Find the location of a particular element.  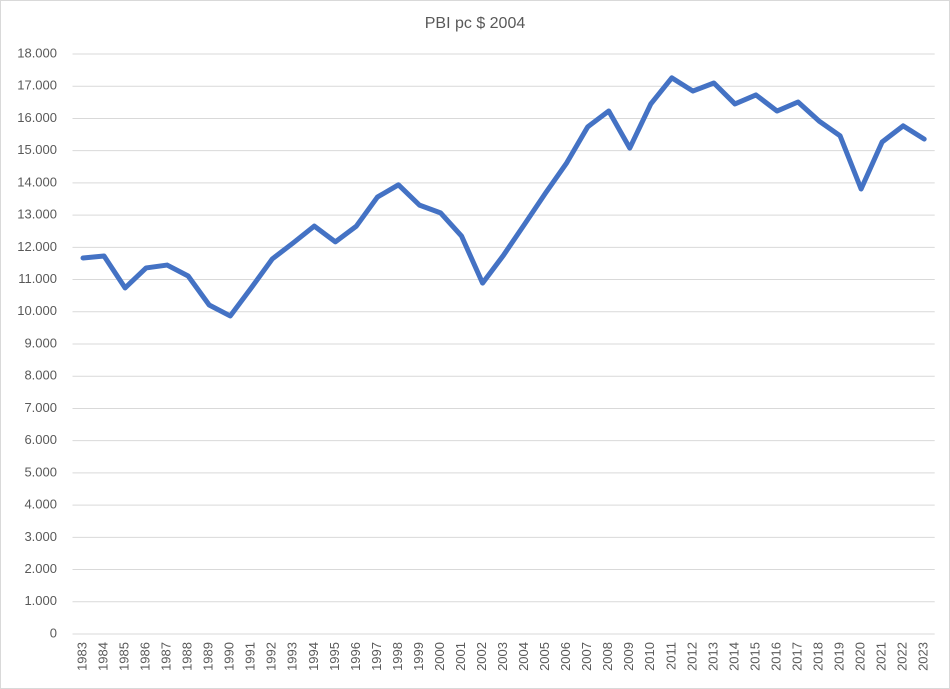

x-tick-label: 1992 is located at coordinates (271, 656).